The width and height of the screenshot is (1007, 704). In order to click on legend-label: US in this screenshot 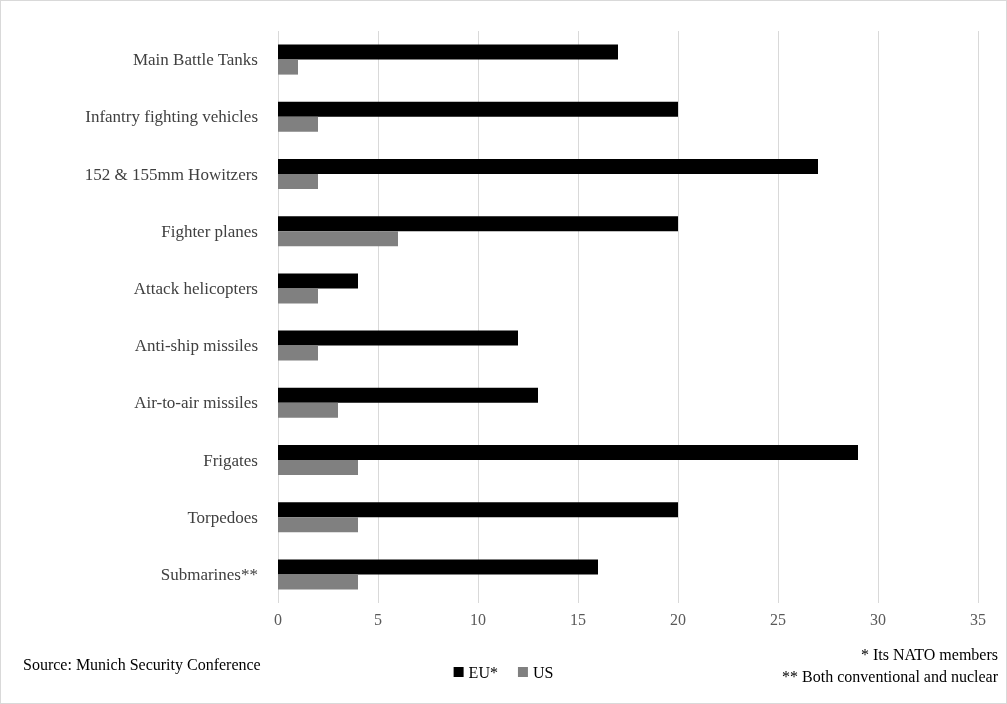, I will do `click(543, 672)`.